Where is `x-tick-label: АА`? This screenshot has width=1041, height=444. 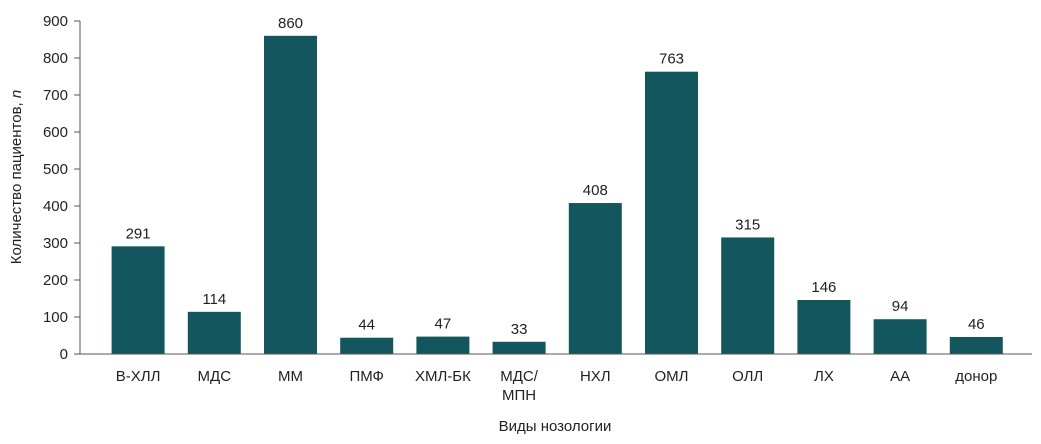 x-tick-label: АА is located at coordinates (900, 376).